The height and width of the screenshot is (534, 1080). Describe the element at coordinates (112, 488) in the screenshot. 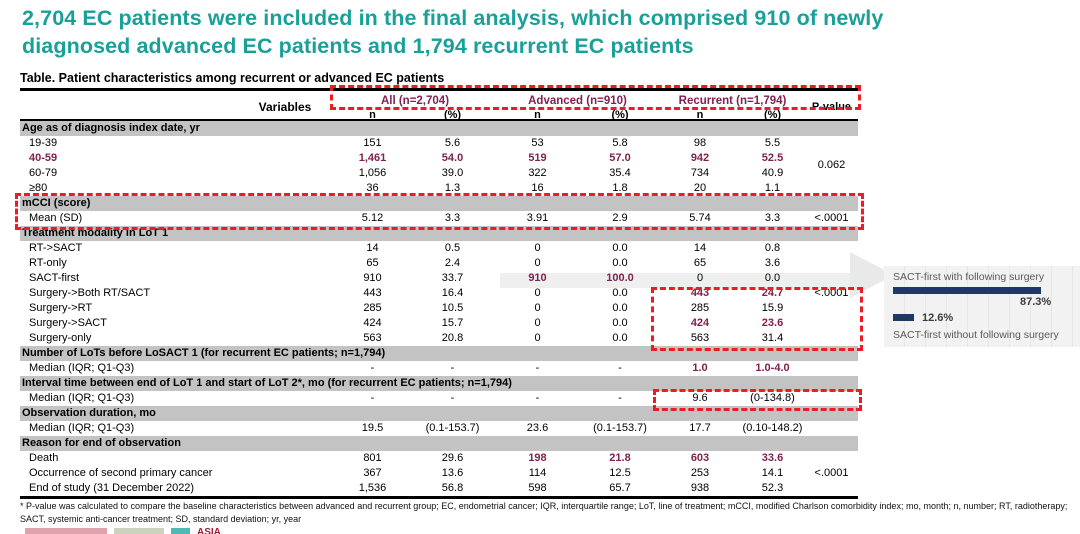

I see `row-label: End of study (31 December 2022)` at that location.